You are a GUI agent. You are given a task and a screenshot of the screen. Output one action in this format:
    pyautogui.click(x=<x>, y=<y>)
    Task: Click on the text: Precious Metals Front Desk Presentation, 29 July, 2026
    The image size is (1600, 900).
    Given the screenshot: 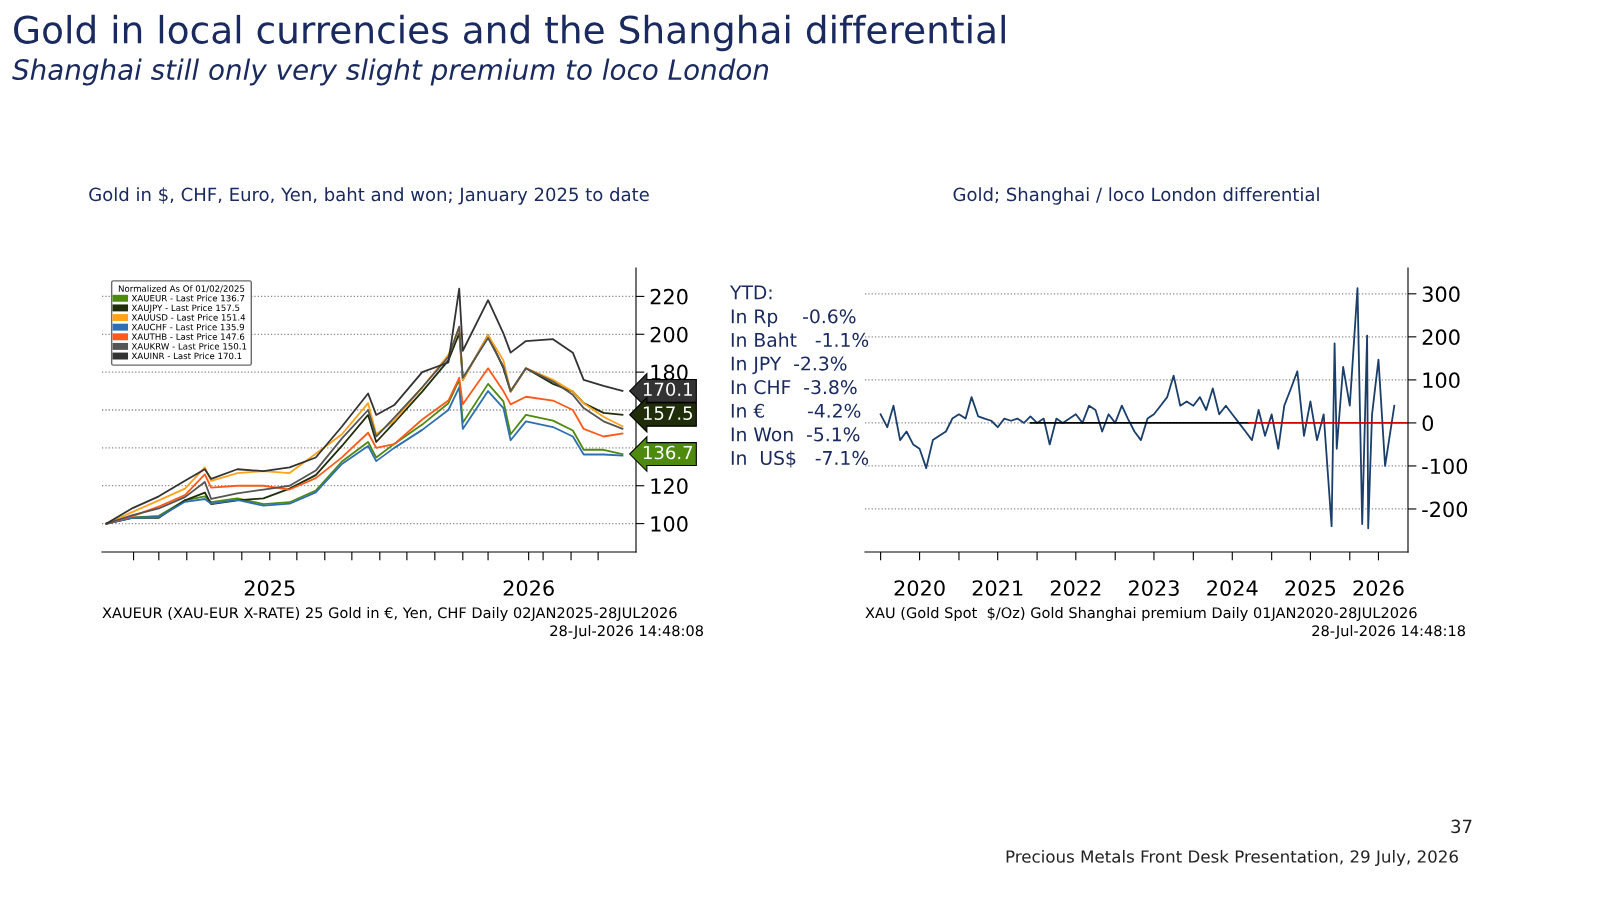 What is the action you would take?
    pyautogui.click(x=1232, y=858)
    